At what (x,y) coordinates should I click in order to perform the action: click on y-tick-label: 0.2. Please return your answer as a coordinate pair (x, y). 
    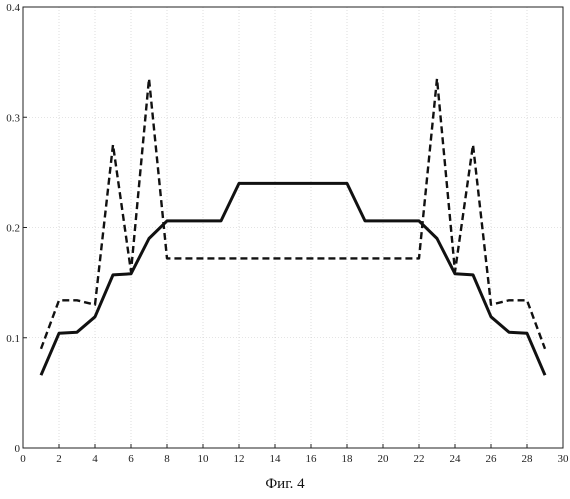
    Looking at the image, I should click on (13, 229).